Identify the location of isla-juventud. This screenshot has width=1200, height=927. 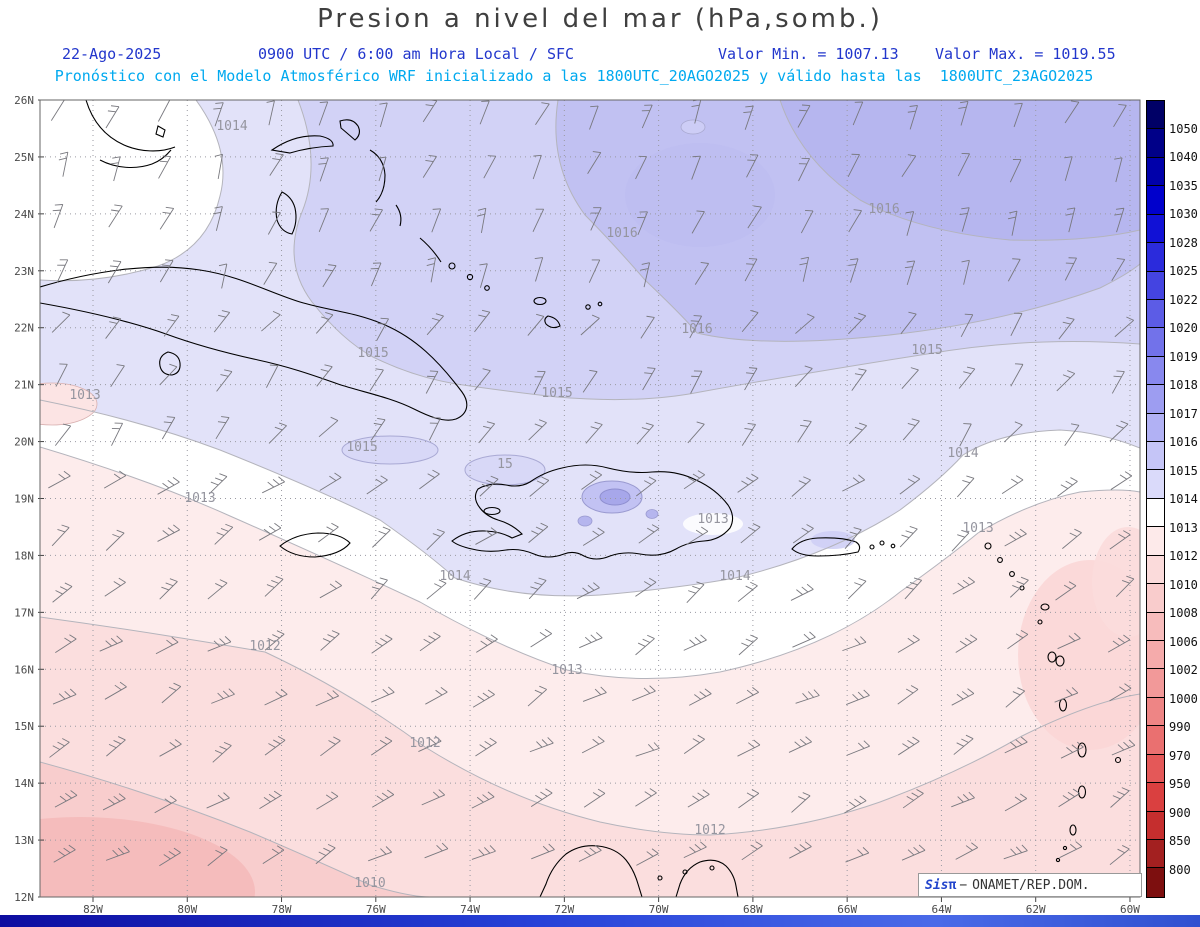
(170, 363).